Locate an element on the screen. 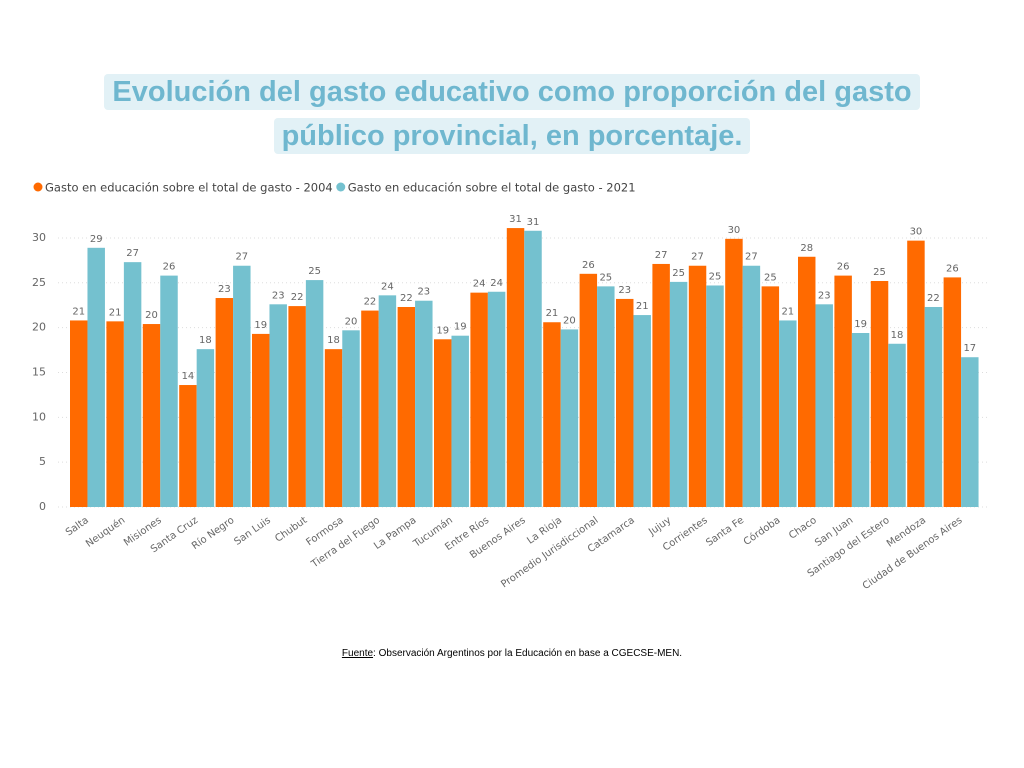 This screenshot has width=1024, height=768. y-tick-label: 0 is located at coordinates (42, 506).